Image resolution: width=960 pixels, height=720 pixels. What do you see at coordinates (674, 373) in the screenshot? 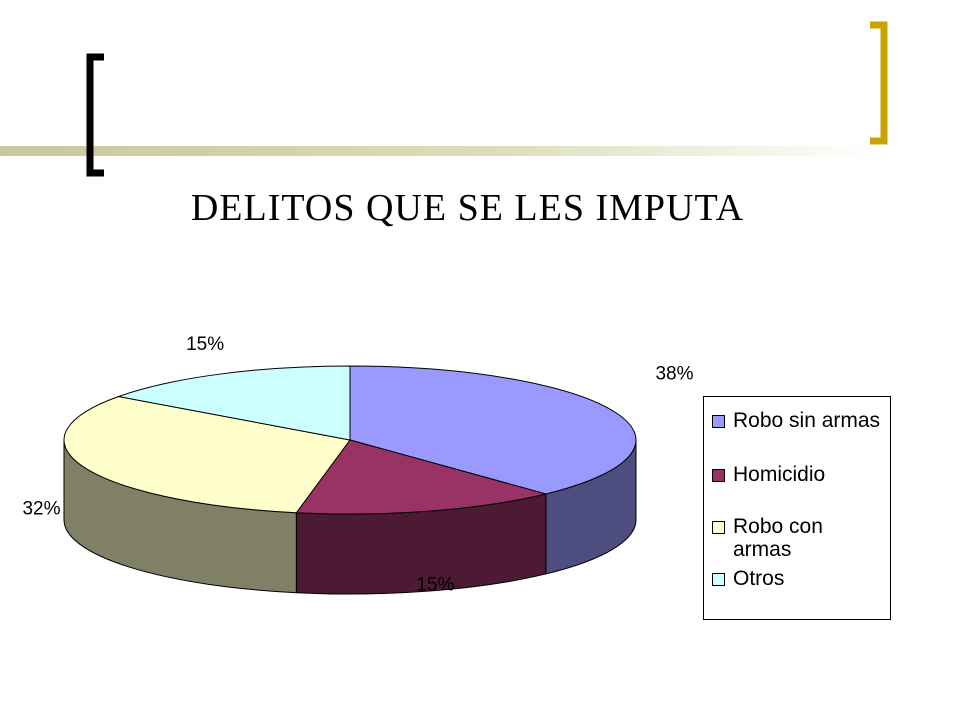
I see `data-label-robo-sin-armas: 38%` at bounding box center [674, 373].